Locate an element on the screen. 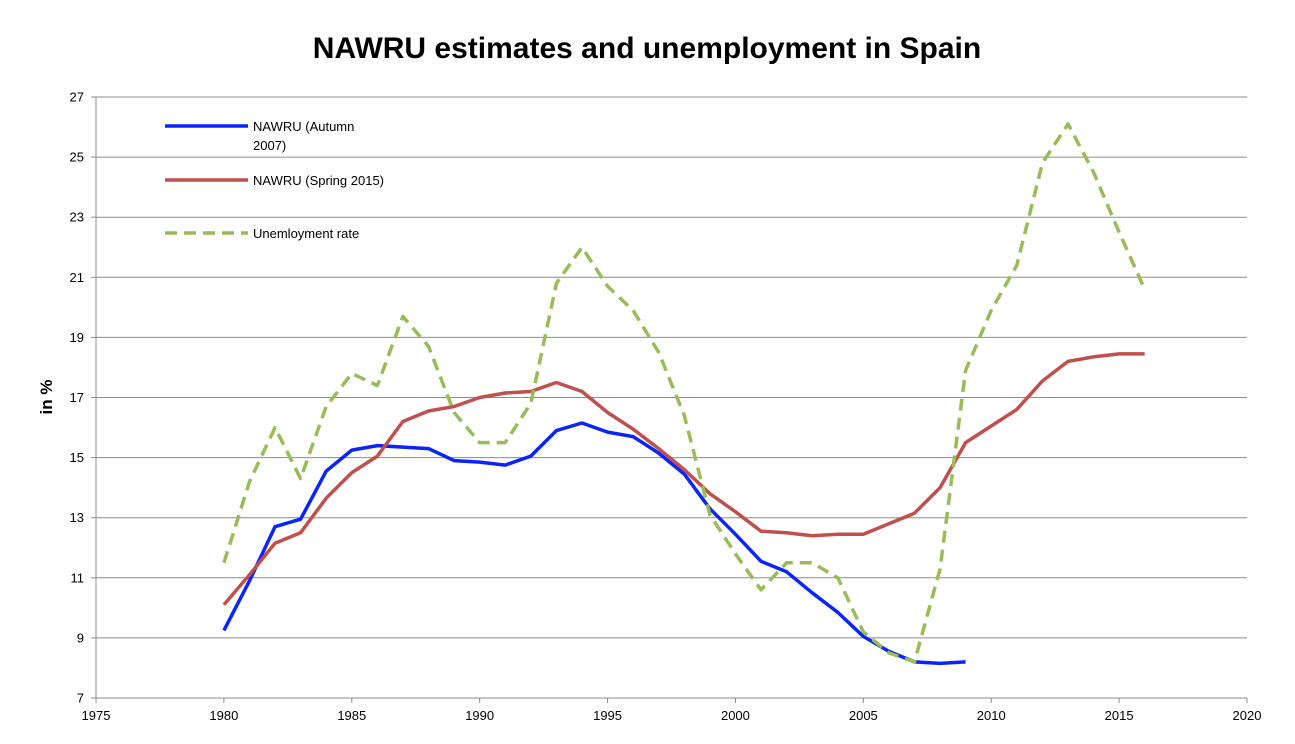 The image size is (1295, 744). y-tick-label: 15 is located at coordinates (77, 457).